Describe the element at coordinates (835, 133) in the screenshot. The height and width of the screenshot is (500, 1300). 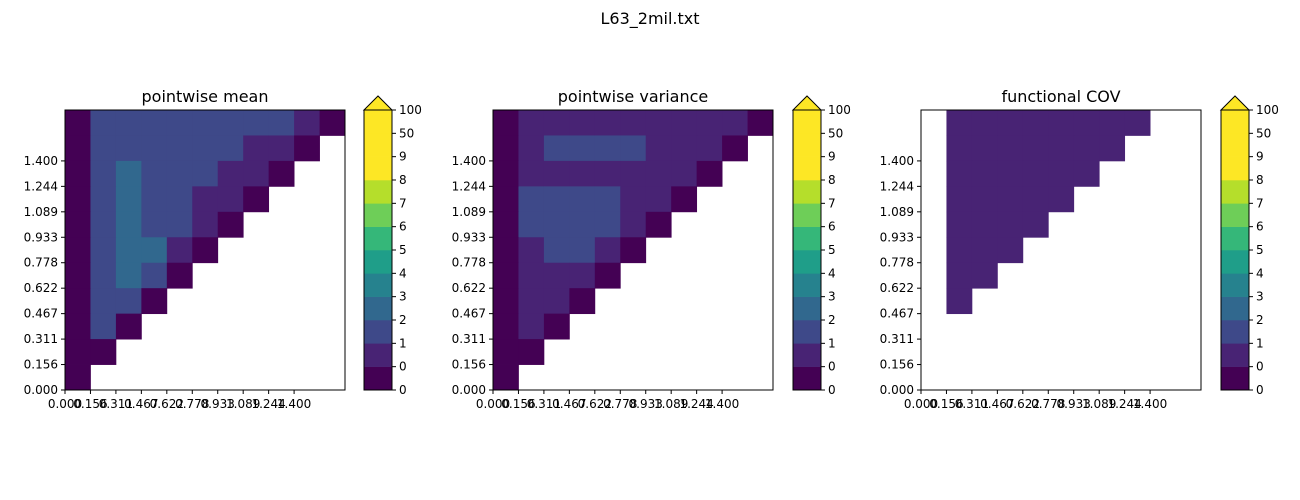
I see `colorbar-tick-label: 50` at that location.